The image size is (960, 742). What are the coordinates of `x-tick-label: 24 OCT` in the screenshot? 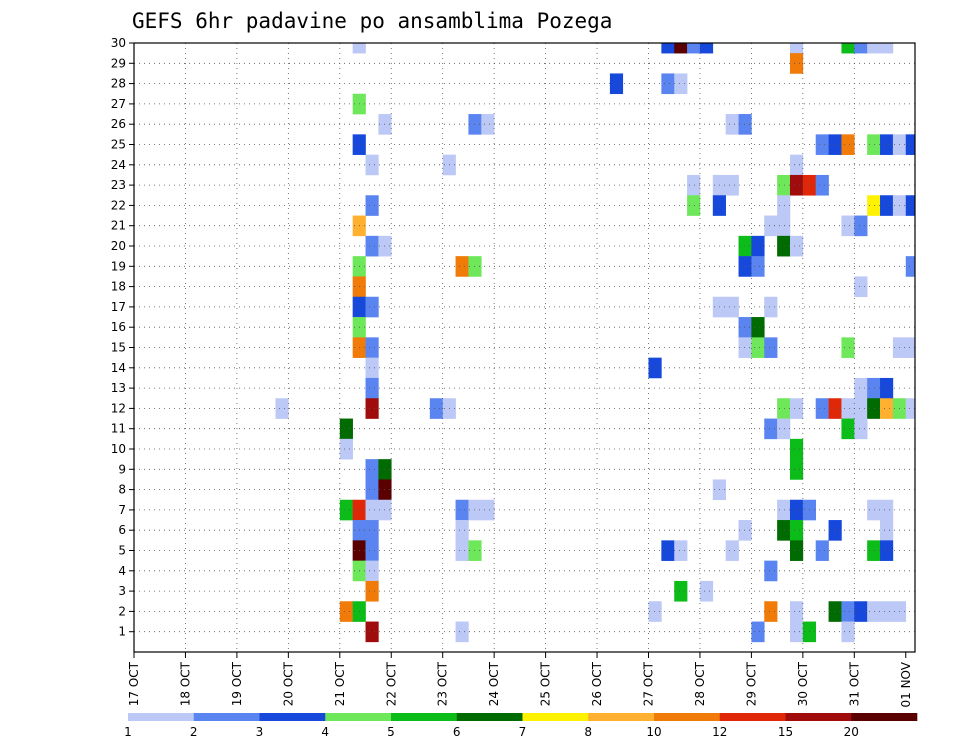 It's located at (494, 683).